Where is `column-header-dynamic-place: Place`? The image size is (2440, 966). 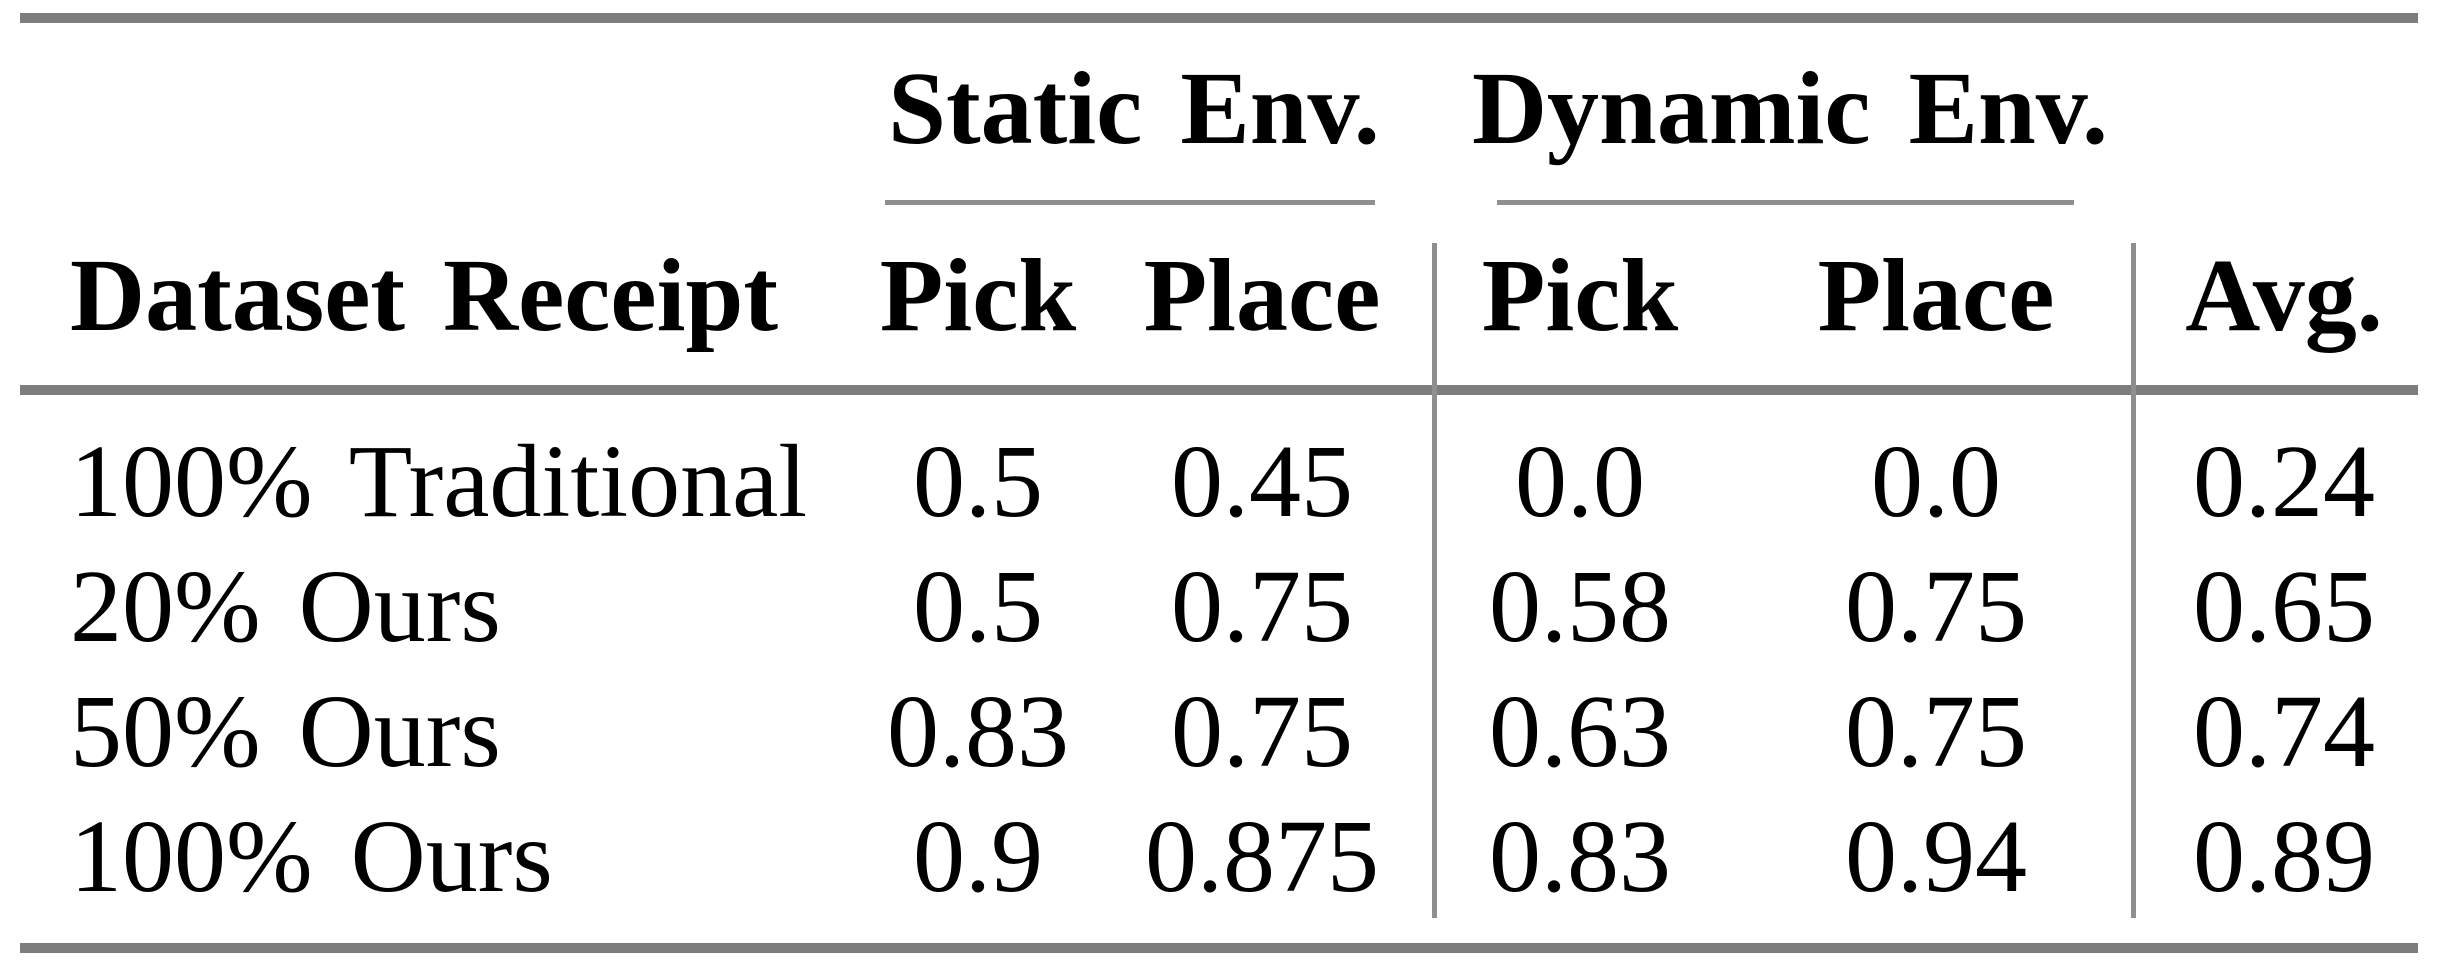
column-header-dynamic-place: Place is located at coordinates (1936, 295).